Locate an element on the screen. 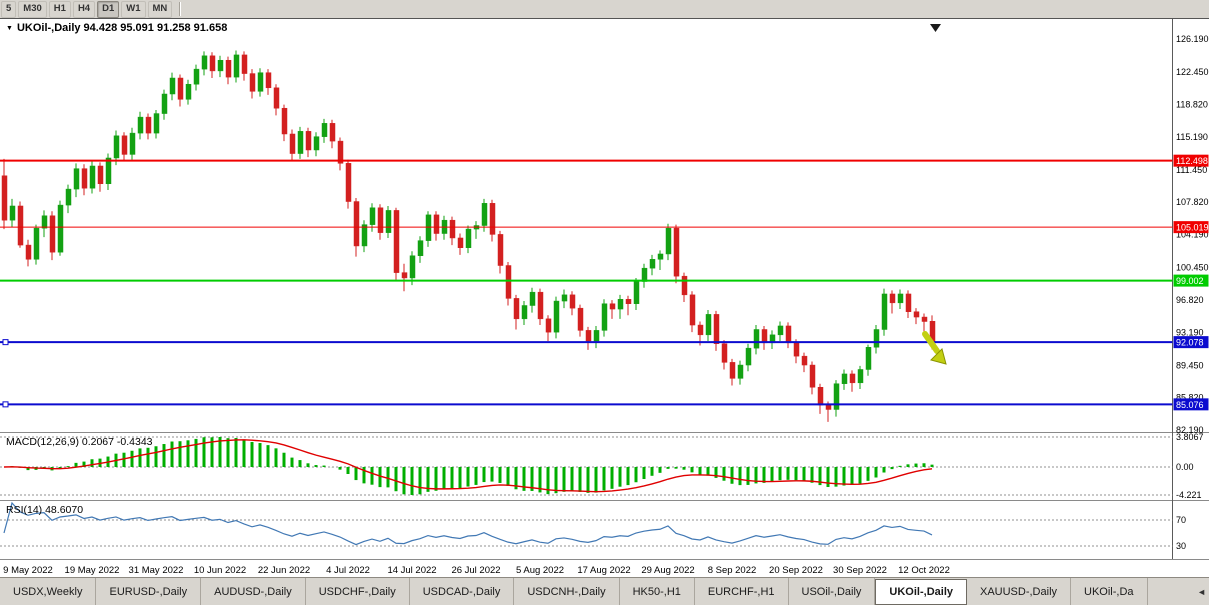  arrow-annotation-icon is located at coordinates (934, 348).